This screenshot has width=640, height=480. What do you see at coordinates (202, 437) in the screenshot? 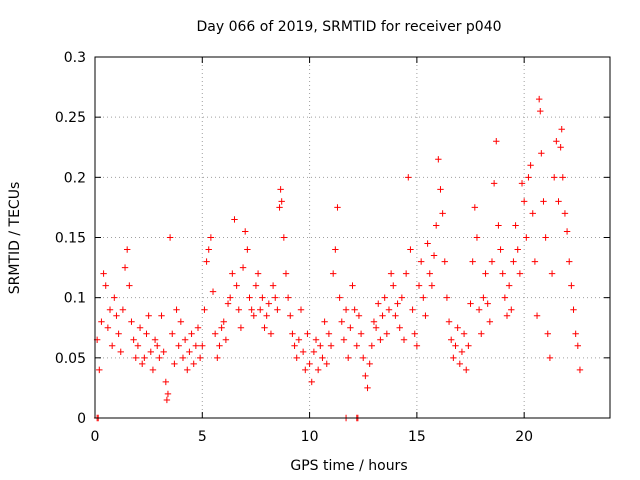
I see `x-tick-label: 5` at bounding box center [202, 437].